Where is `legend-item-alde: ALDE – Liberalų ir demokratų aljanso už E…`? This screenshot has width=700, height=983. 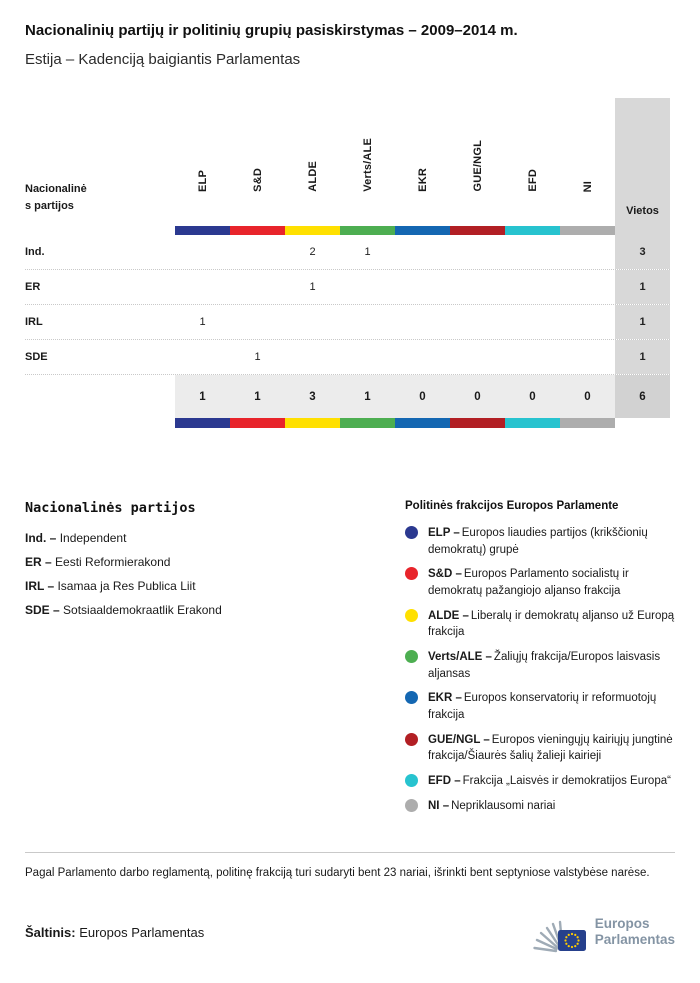
legend-item-alde: ALDE – Liberalų ir demokratų aljanso už E… is located at coordinates (540, 624).